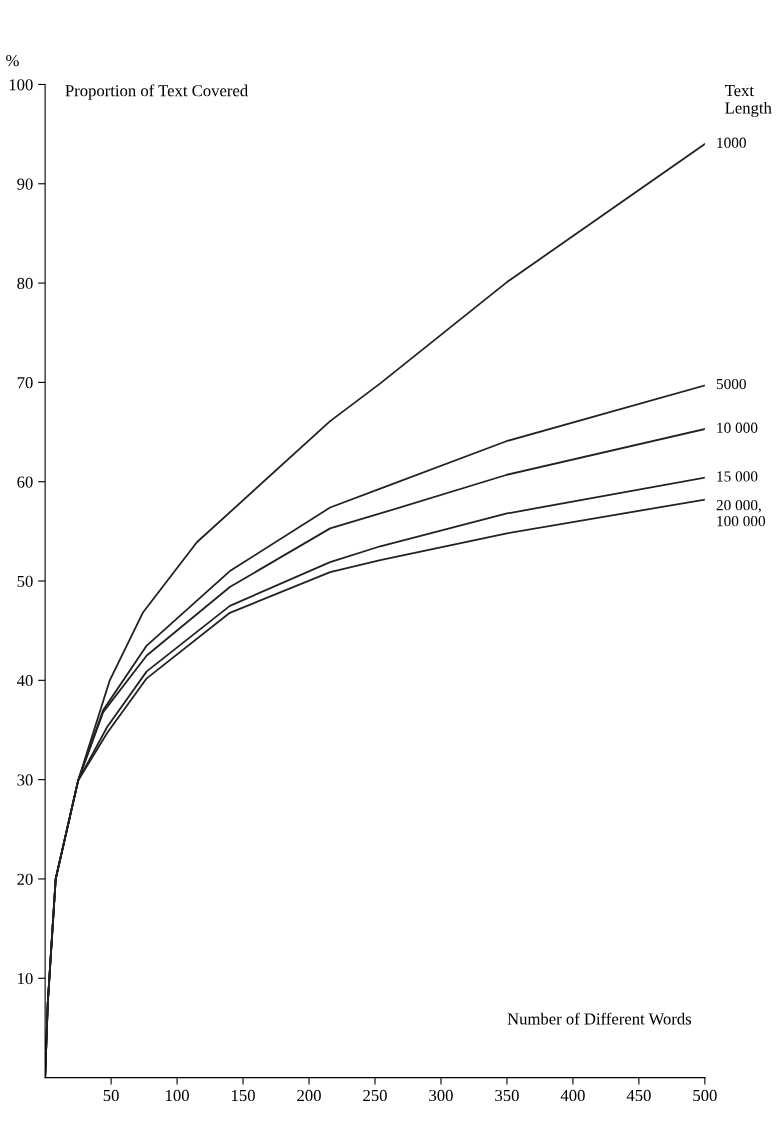  I want to click on y-tick-label: 70, so click(25, 383).